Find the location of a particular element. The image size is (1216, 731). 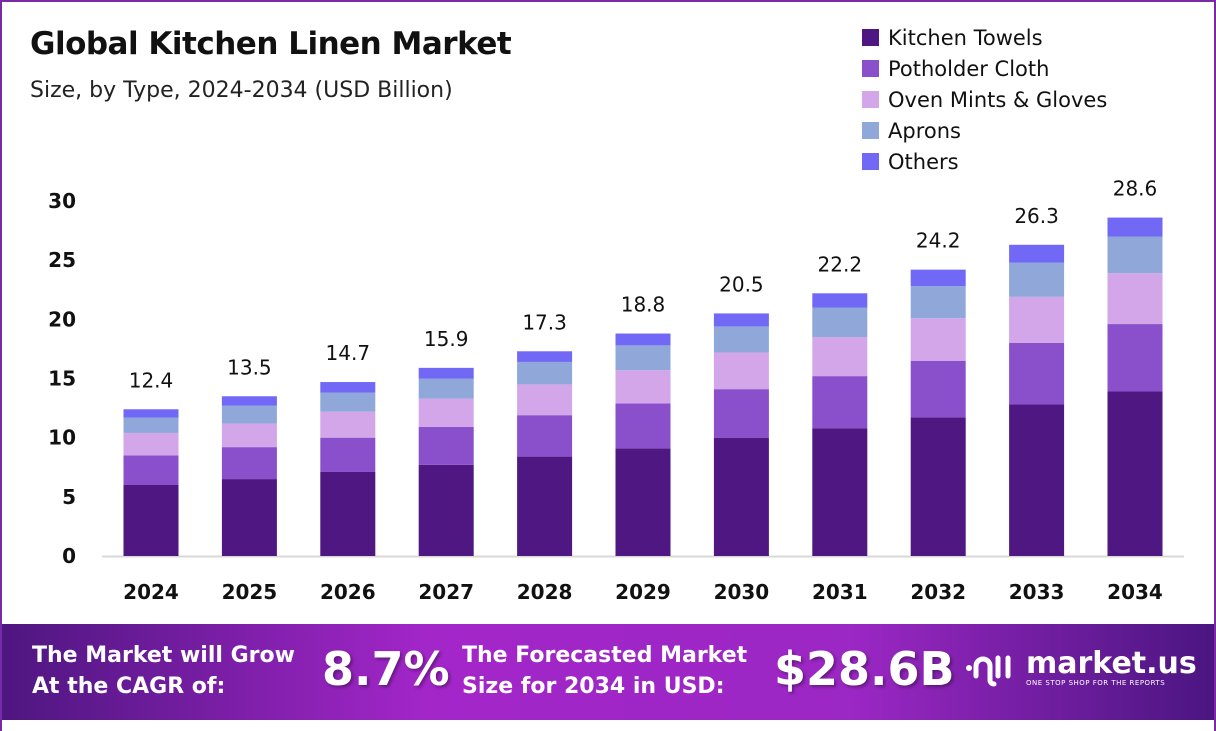

legend-item: Others is located at coordinates (984, 161).